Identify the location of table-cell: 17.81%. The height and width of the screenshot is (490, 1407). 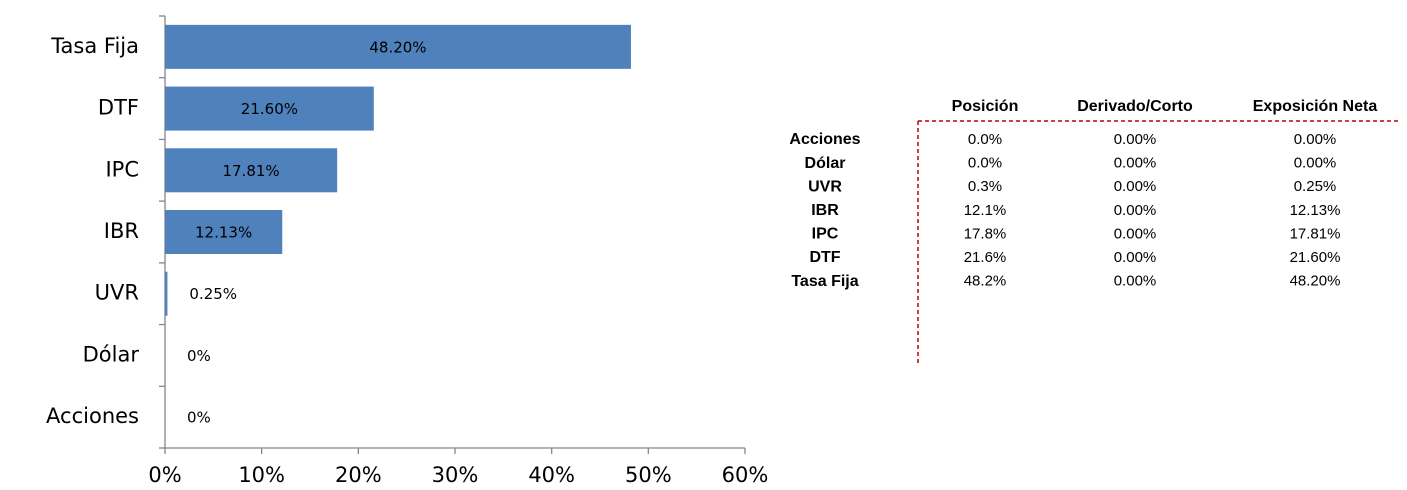
(1315, 233).